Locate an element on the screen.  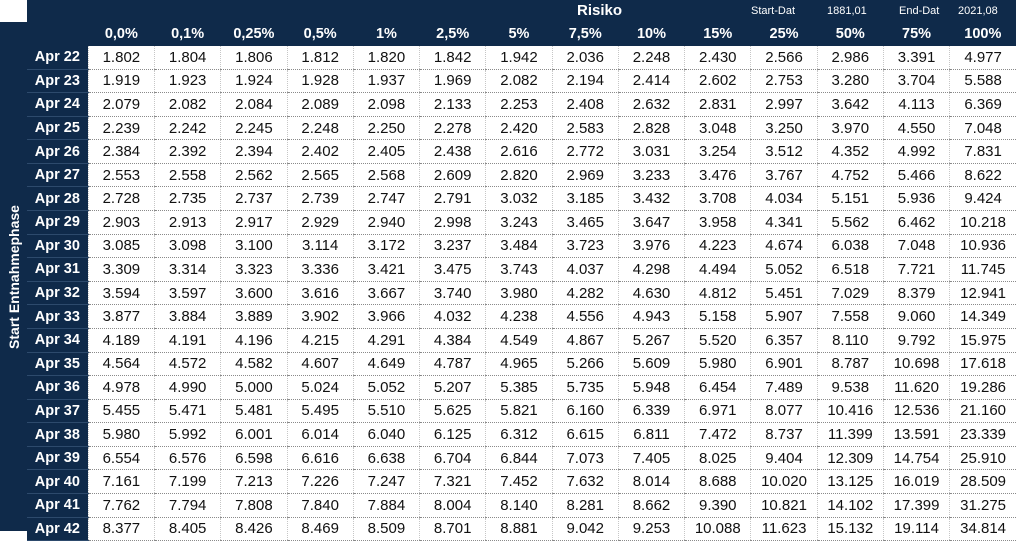
table-cell: 7.199 is located at coordinates (187, 481).